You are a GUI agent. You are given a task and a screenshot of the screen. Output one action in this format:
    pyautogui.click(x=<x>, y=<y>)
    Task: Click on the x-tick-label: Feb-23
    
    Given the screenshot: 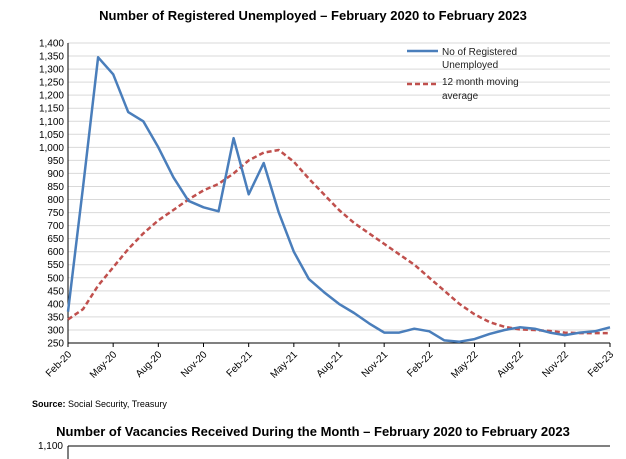 What is the action you would take?
    pyautogui.click(x=601, y=364)
    